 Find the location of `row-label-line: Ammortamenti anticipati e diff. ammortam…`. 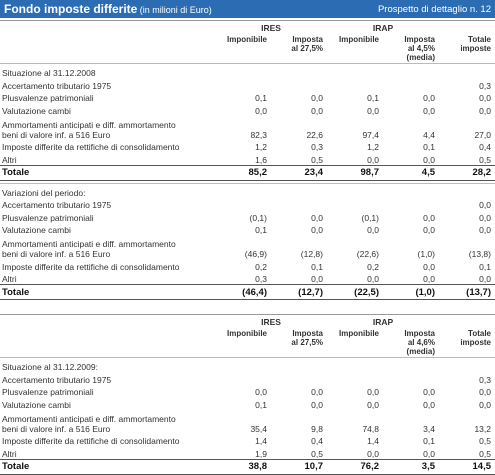

row-label-line: Ammortamenti anticipati e diff. ammortam… is located at coordinates (89, 124).